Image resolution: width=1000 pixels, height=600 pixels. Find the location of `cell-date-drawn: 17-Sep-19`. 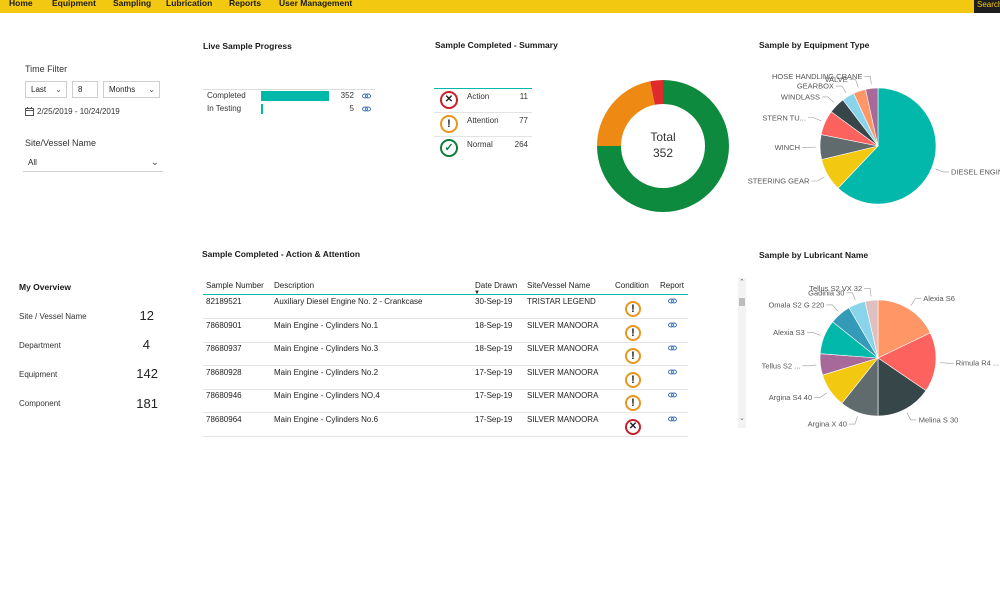

cell-date-drawn: 17-Sep-19 is located at coordinates (494, 419).